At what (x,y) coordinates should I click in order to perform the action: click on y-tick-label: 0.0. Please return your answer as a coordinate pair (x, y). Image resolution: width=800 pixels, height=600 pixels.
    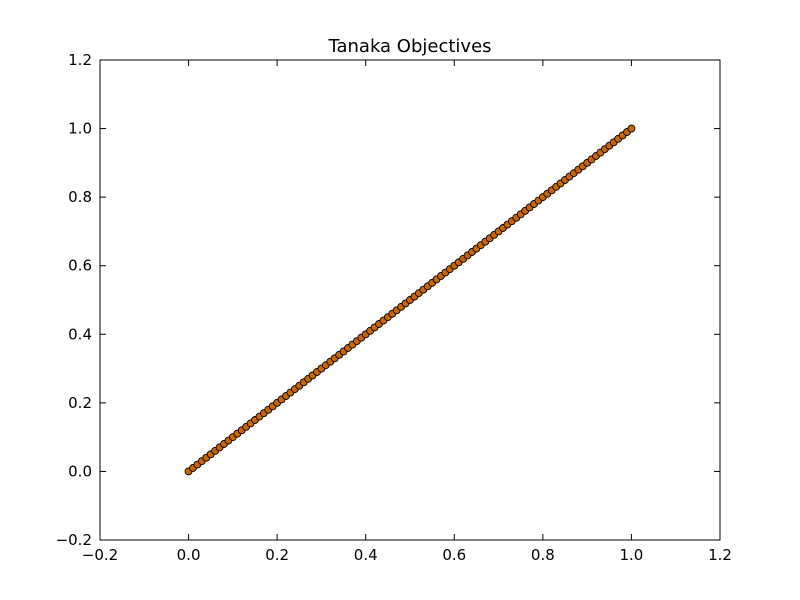
    Looking at the image, I should click on (80, 471).